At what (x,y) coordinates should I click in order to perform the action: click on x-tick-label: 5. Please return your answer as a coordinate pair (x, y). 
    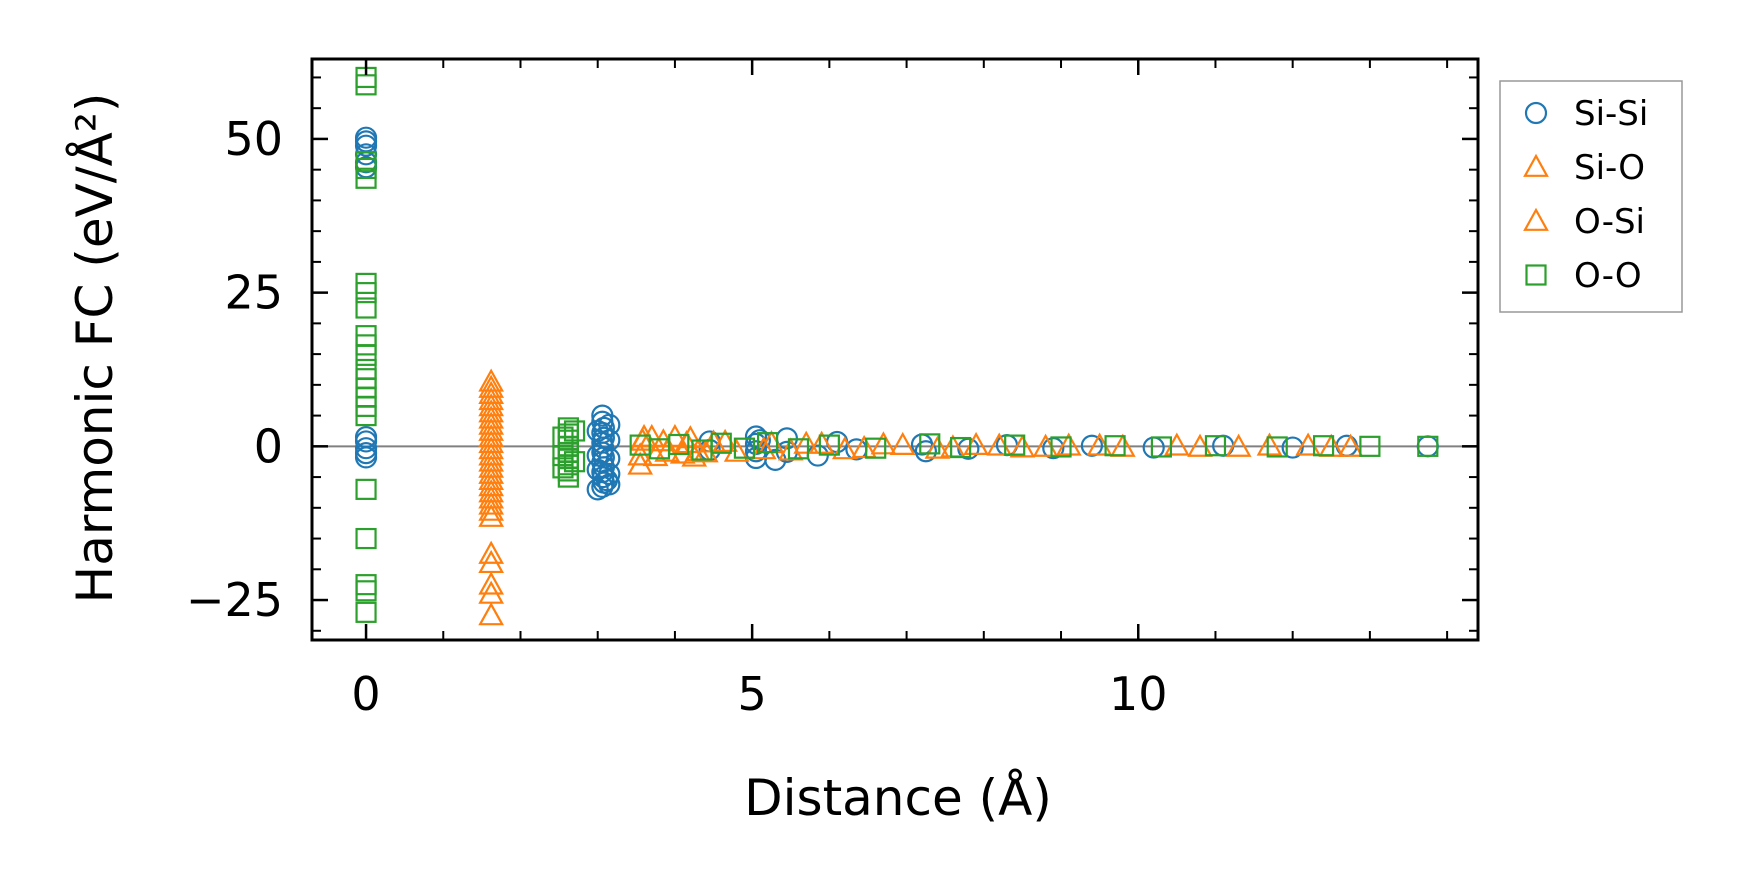
    Looking at the image, I should click on (752, 694).